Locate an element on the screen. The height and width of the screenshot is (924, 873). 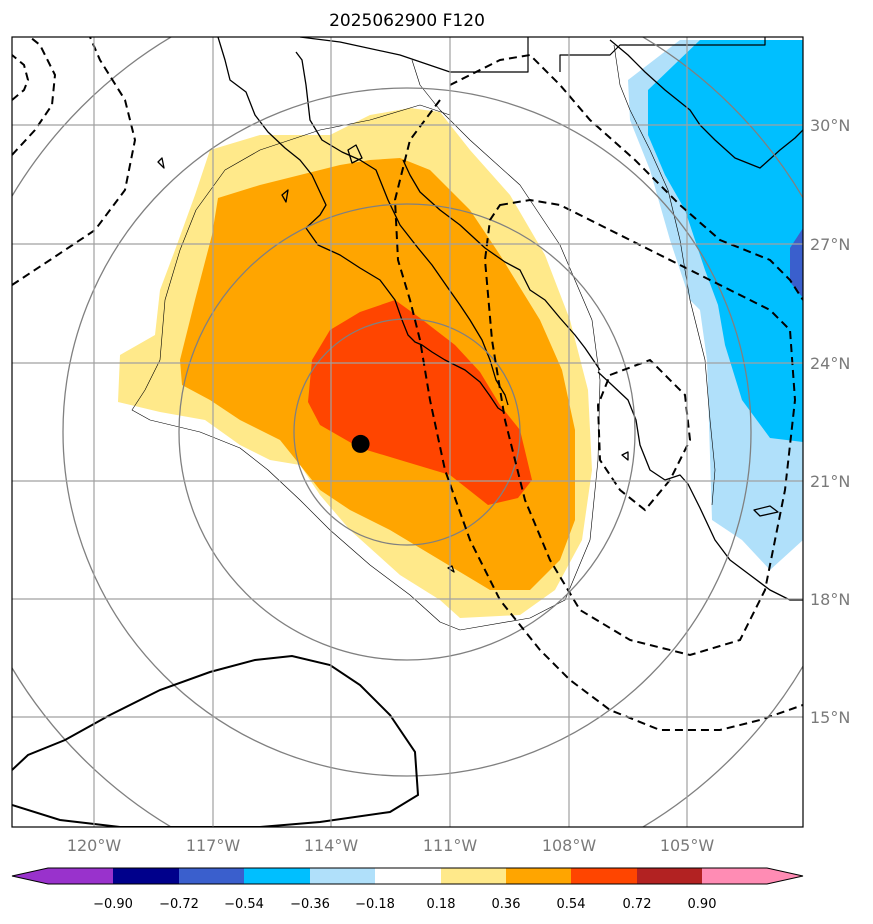
colorbar-tick-label: −0.18 is located at coordinates (375, 904).